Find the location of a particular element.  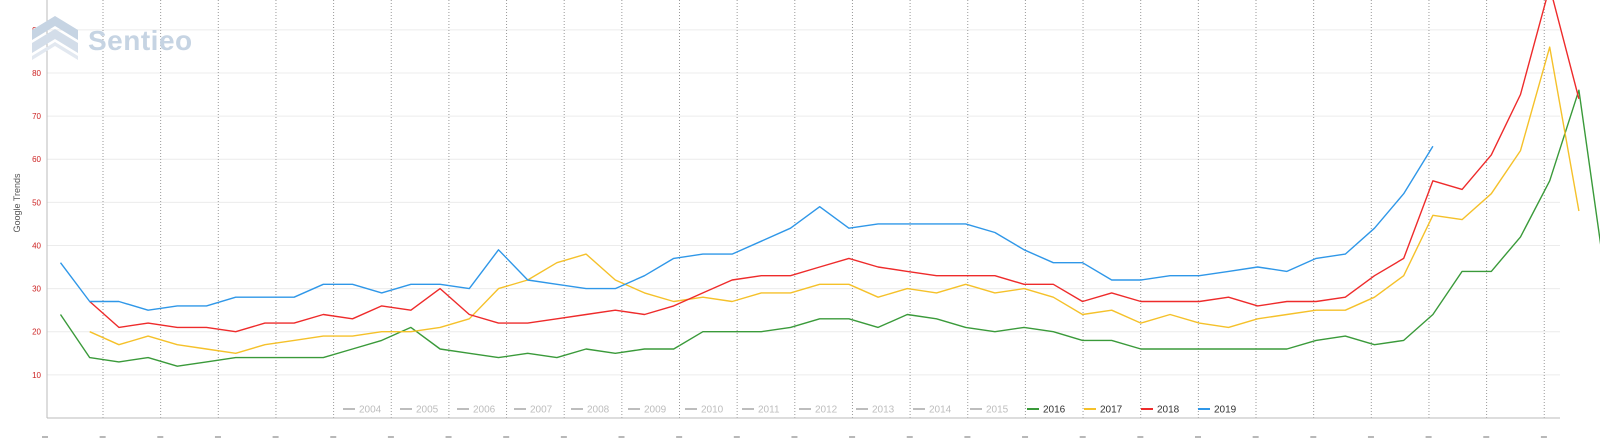

sentieo-logo: Sentieo is located at coordinates (112, 41).